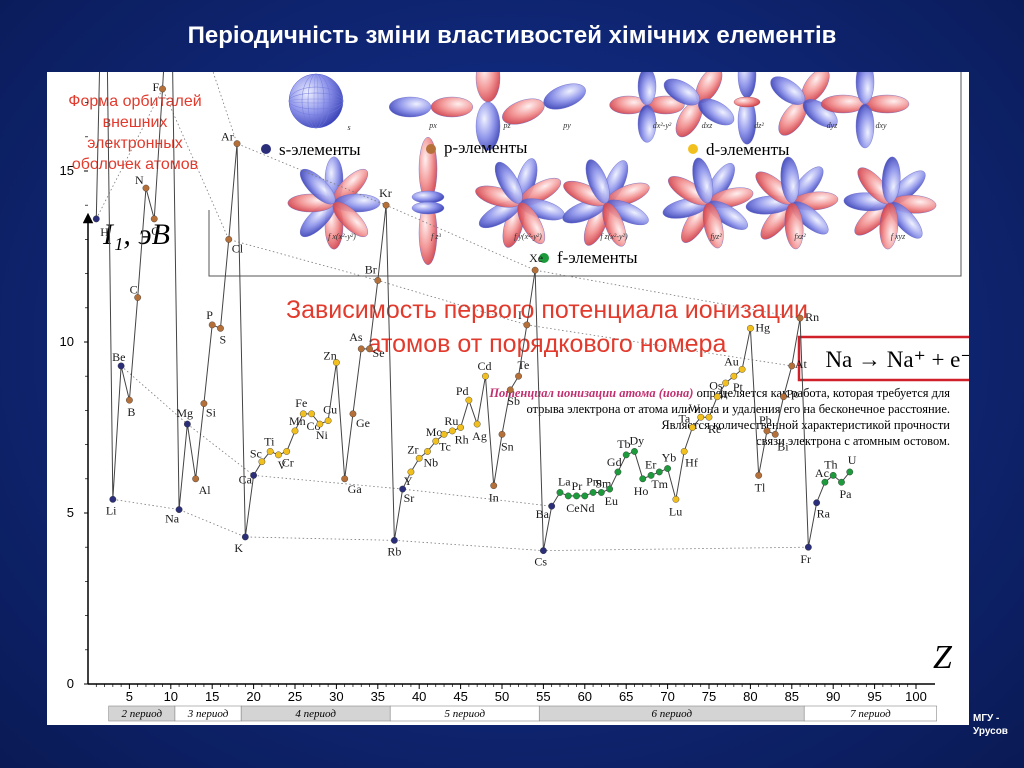 The height and width of the screenshot is (768, 1024). What do you see at coordinates (695, 408) in the screenshot?
I see `element-label-w: W` at bounding box center [695, 408].